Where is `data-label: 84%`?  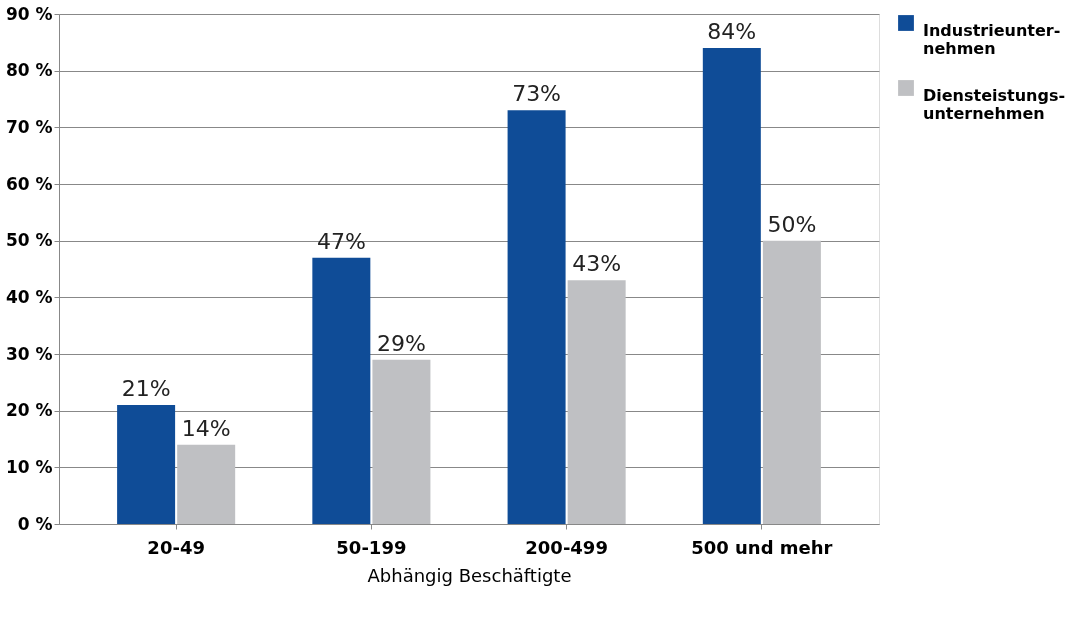 data-label: 84% is located at coordinates (732, 31).